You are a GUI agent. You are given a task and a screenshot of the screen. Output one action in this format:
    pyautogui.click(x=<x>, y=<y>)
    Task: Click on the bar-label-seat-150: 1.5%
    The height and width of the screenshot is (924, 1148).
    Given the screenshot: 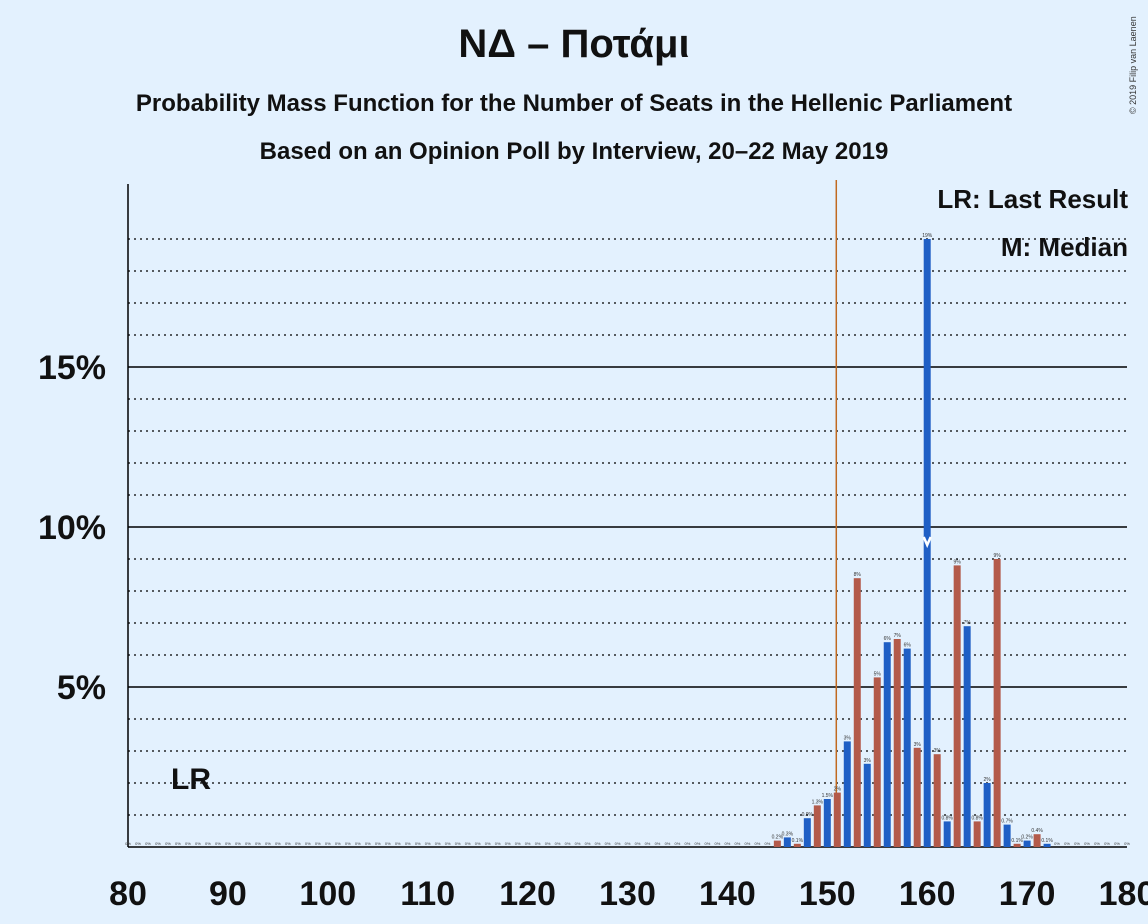 What is the action you would take?
    pyautogui.click(x=828, y=796)
    